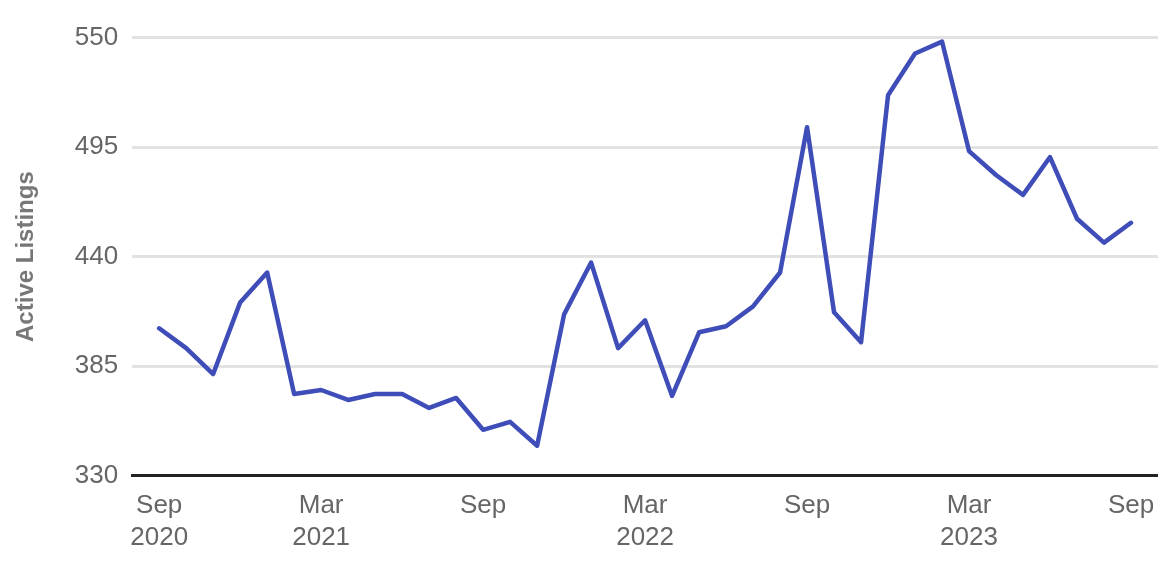  What do you see at coordinates (969, 520) in the screenshot?
I see `x-tick-label: Mar 2023` at bounding box center [969, 520].